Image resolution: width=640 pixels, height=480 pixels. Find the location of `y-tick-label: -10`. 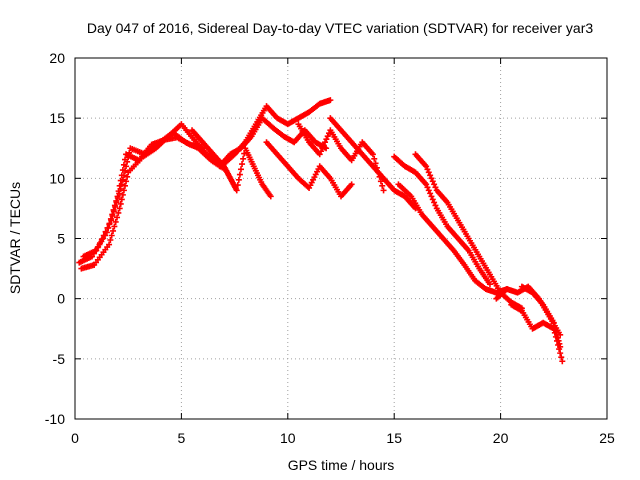

y-tick-label: -10 is located at coordinates (55, 419).